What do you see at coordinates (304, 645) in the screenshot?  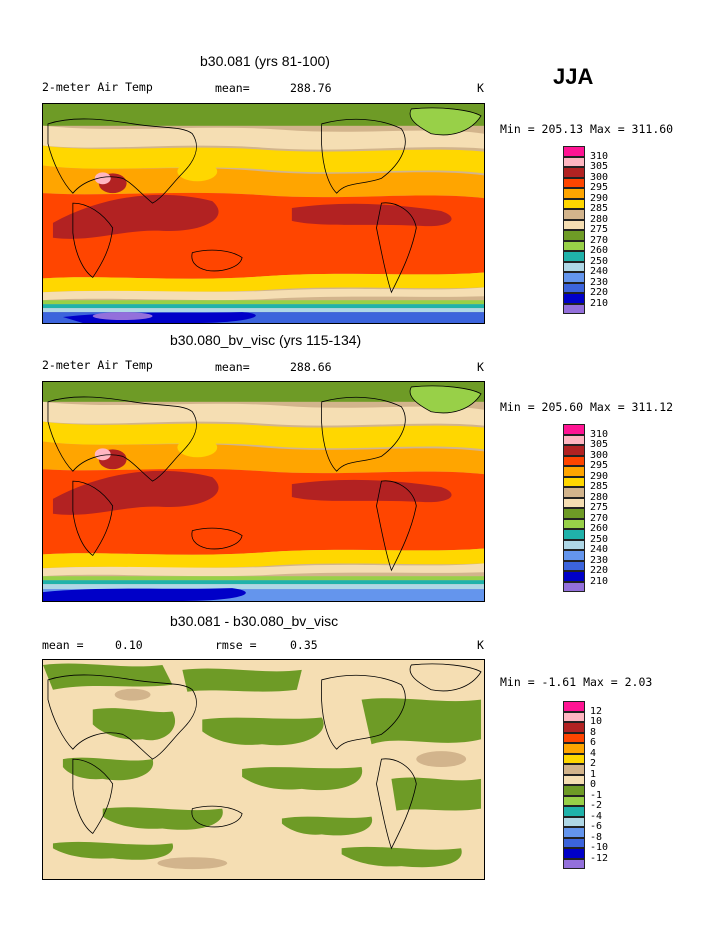 I see `panel-3-rmse-value: 0.35` at bounding box center [304, 645].